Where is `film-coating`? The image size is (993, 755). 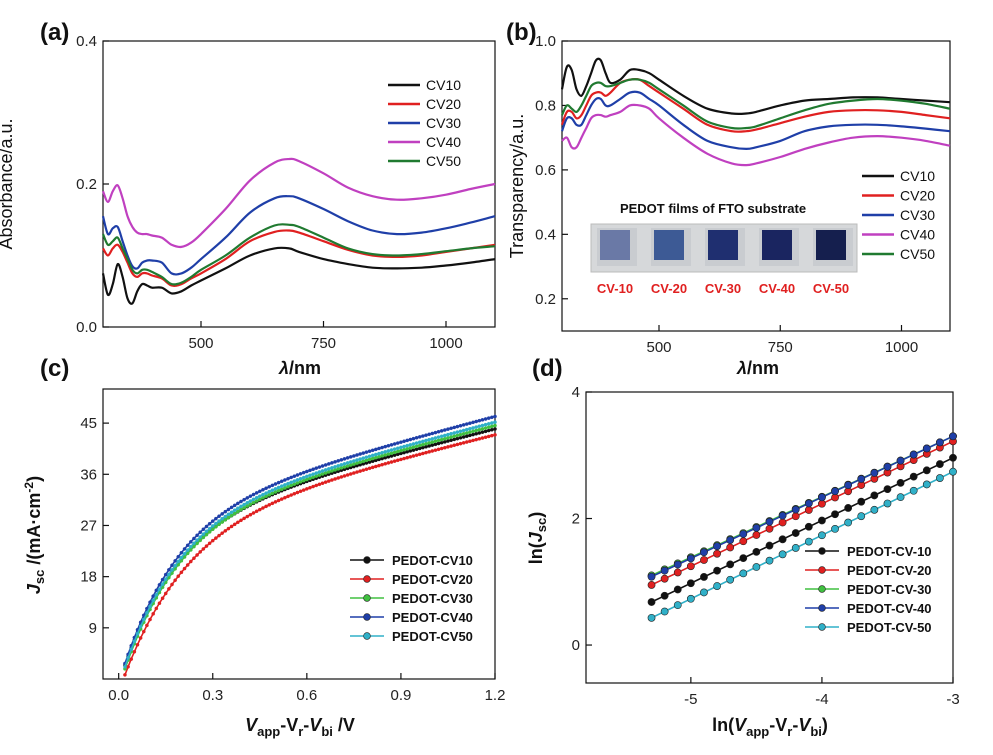
film-coating is located at coordinates (669, 245).